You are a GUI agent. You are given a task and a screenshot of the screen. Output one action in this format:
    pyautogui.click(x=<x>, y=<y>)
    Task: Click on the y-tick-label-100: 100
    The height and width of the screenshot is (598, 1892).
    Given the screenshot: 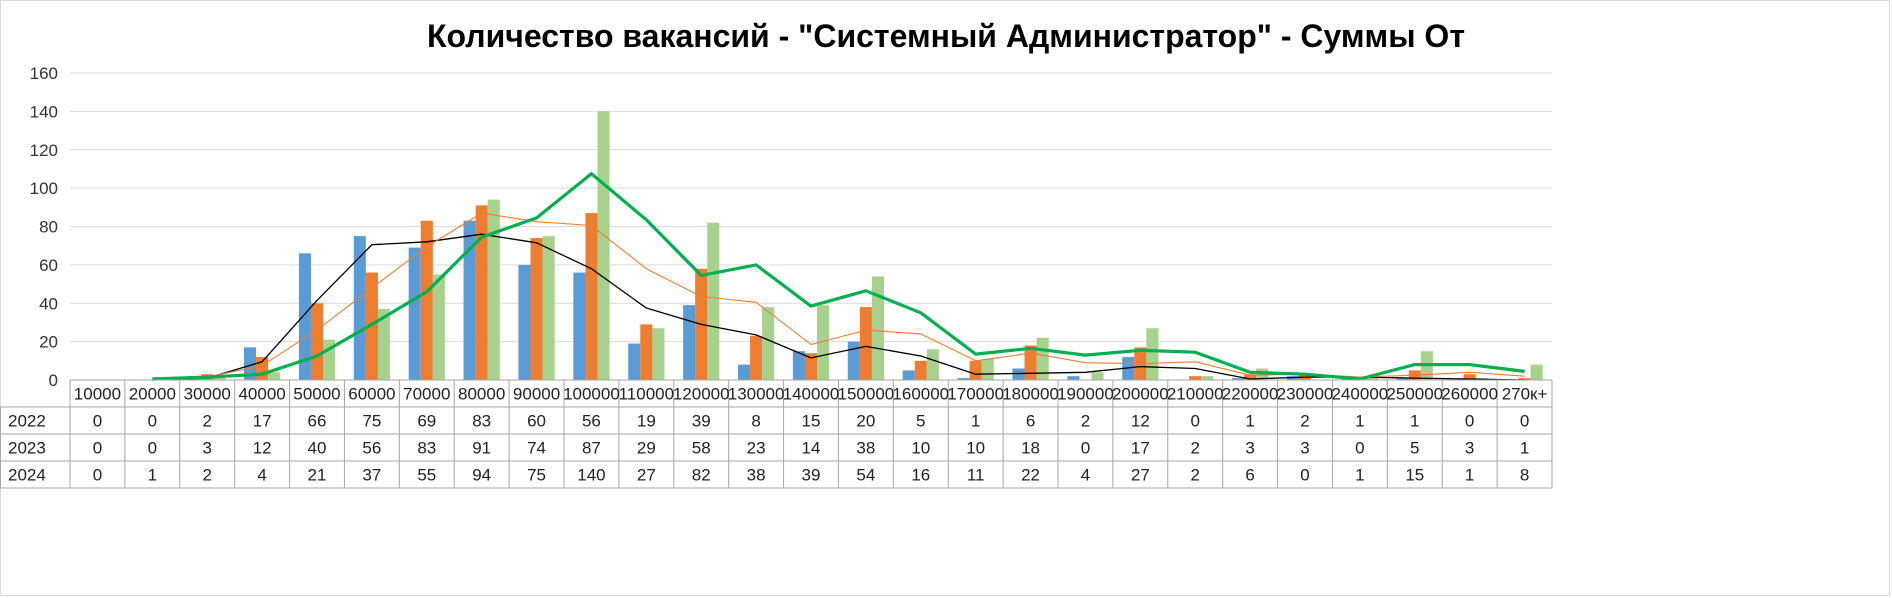 What is the action you would take?
    pyautogui.click(x=44, y=188)
    